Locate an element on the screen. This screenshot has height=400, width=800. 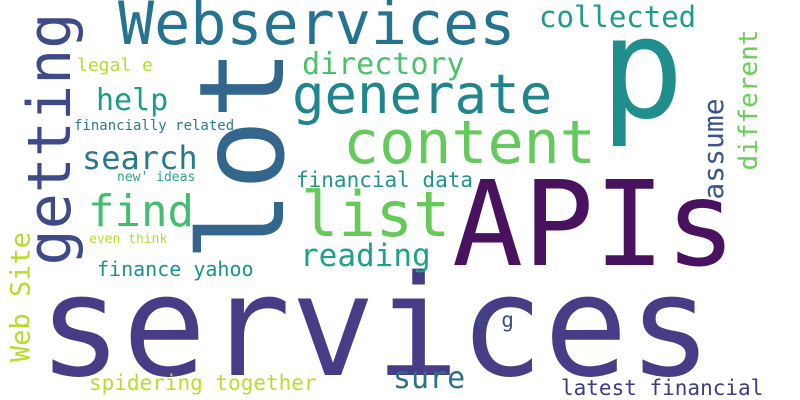
word-financially-related: financially related is located at coordinates (154, 126).